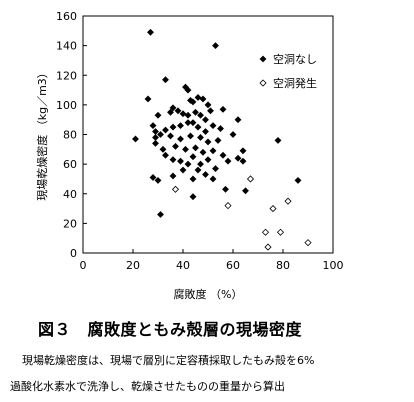  What do you see at coordinates (333, 265) in the screenshot?
I see `x-tick-label: 100` at bounding box center [333, 265].